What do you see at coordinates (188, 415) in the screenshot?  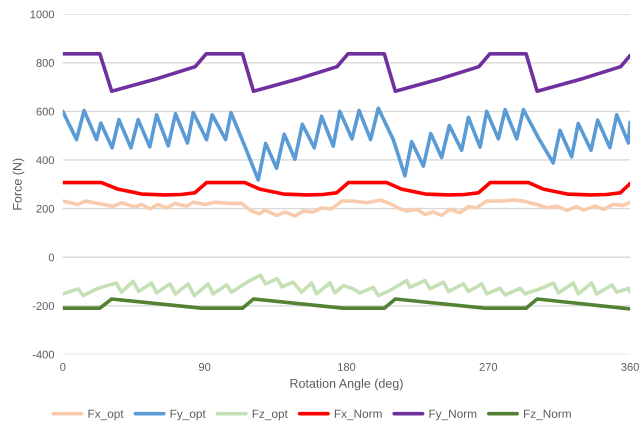 I see `legend-label: Fy_opt` at bounding box center [188, 415].